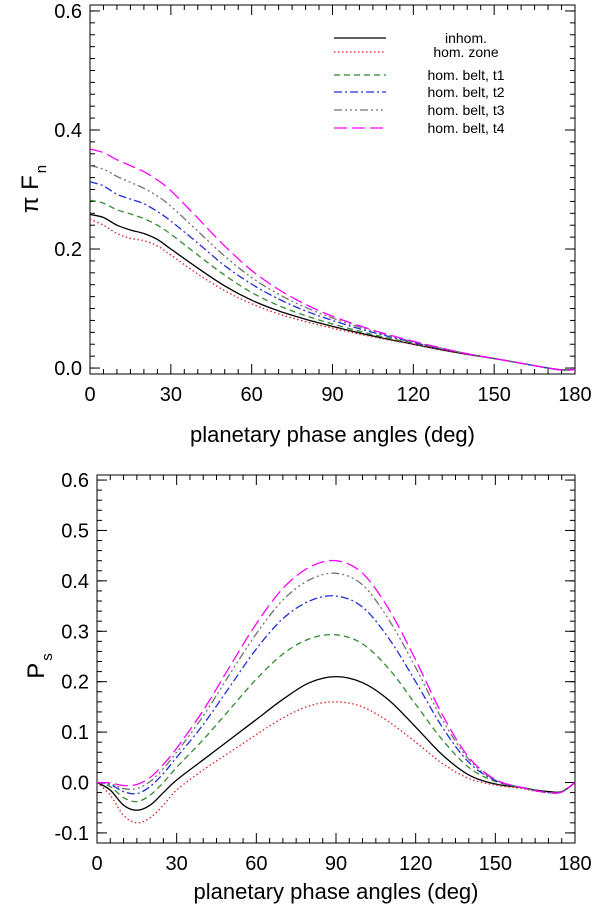 Image resolution: width=600 pixels, height=912 pixels. I want to click on y-axis-title-main: P, so click(36, 671).